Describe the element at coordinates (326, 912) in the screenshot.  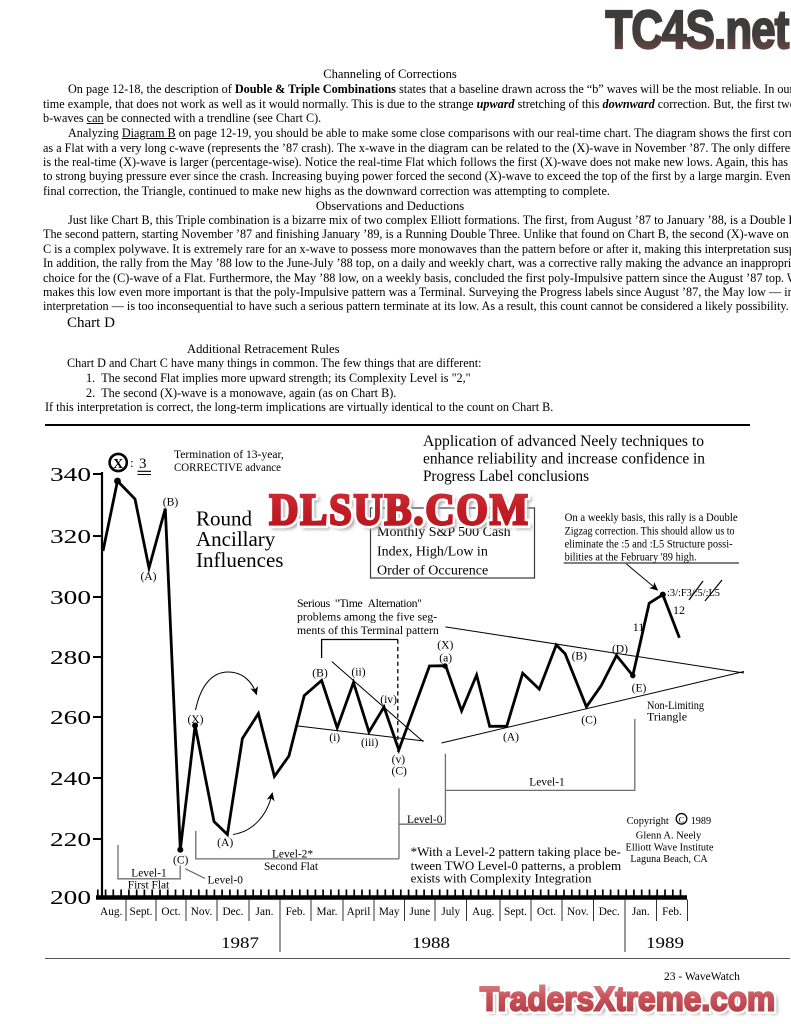
I see `svg-text: Mar.` at that location.